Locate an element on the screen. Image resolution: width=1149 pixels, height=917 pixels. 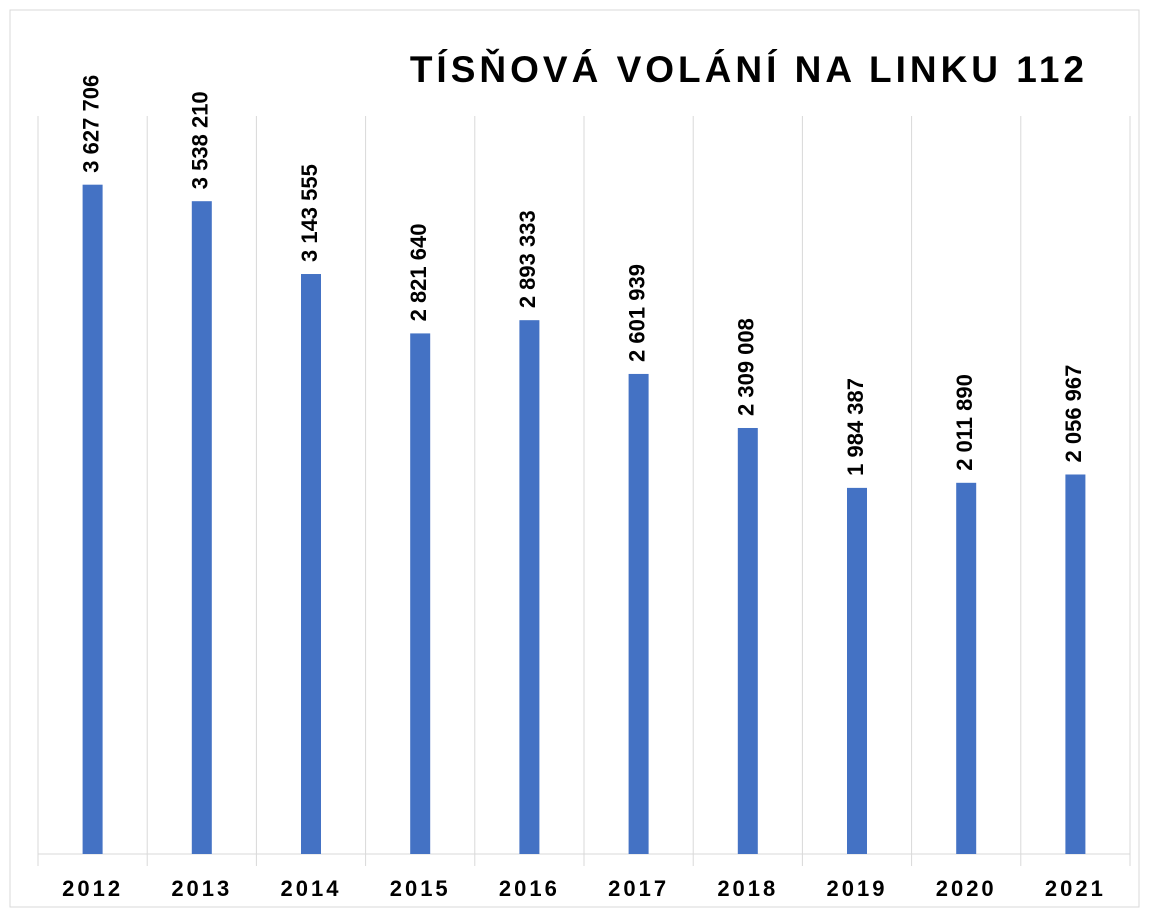
x-tick-label: 2014 is located at coordinates (311, 888).